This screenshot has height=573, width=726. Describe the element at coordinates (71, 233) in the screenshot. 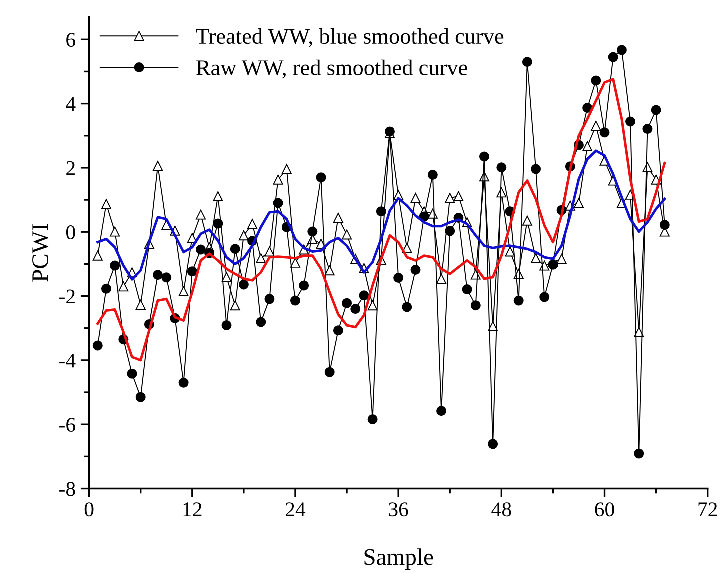

I see `y-tick-label: 0` at that location.